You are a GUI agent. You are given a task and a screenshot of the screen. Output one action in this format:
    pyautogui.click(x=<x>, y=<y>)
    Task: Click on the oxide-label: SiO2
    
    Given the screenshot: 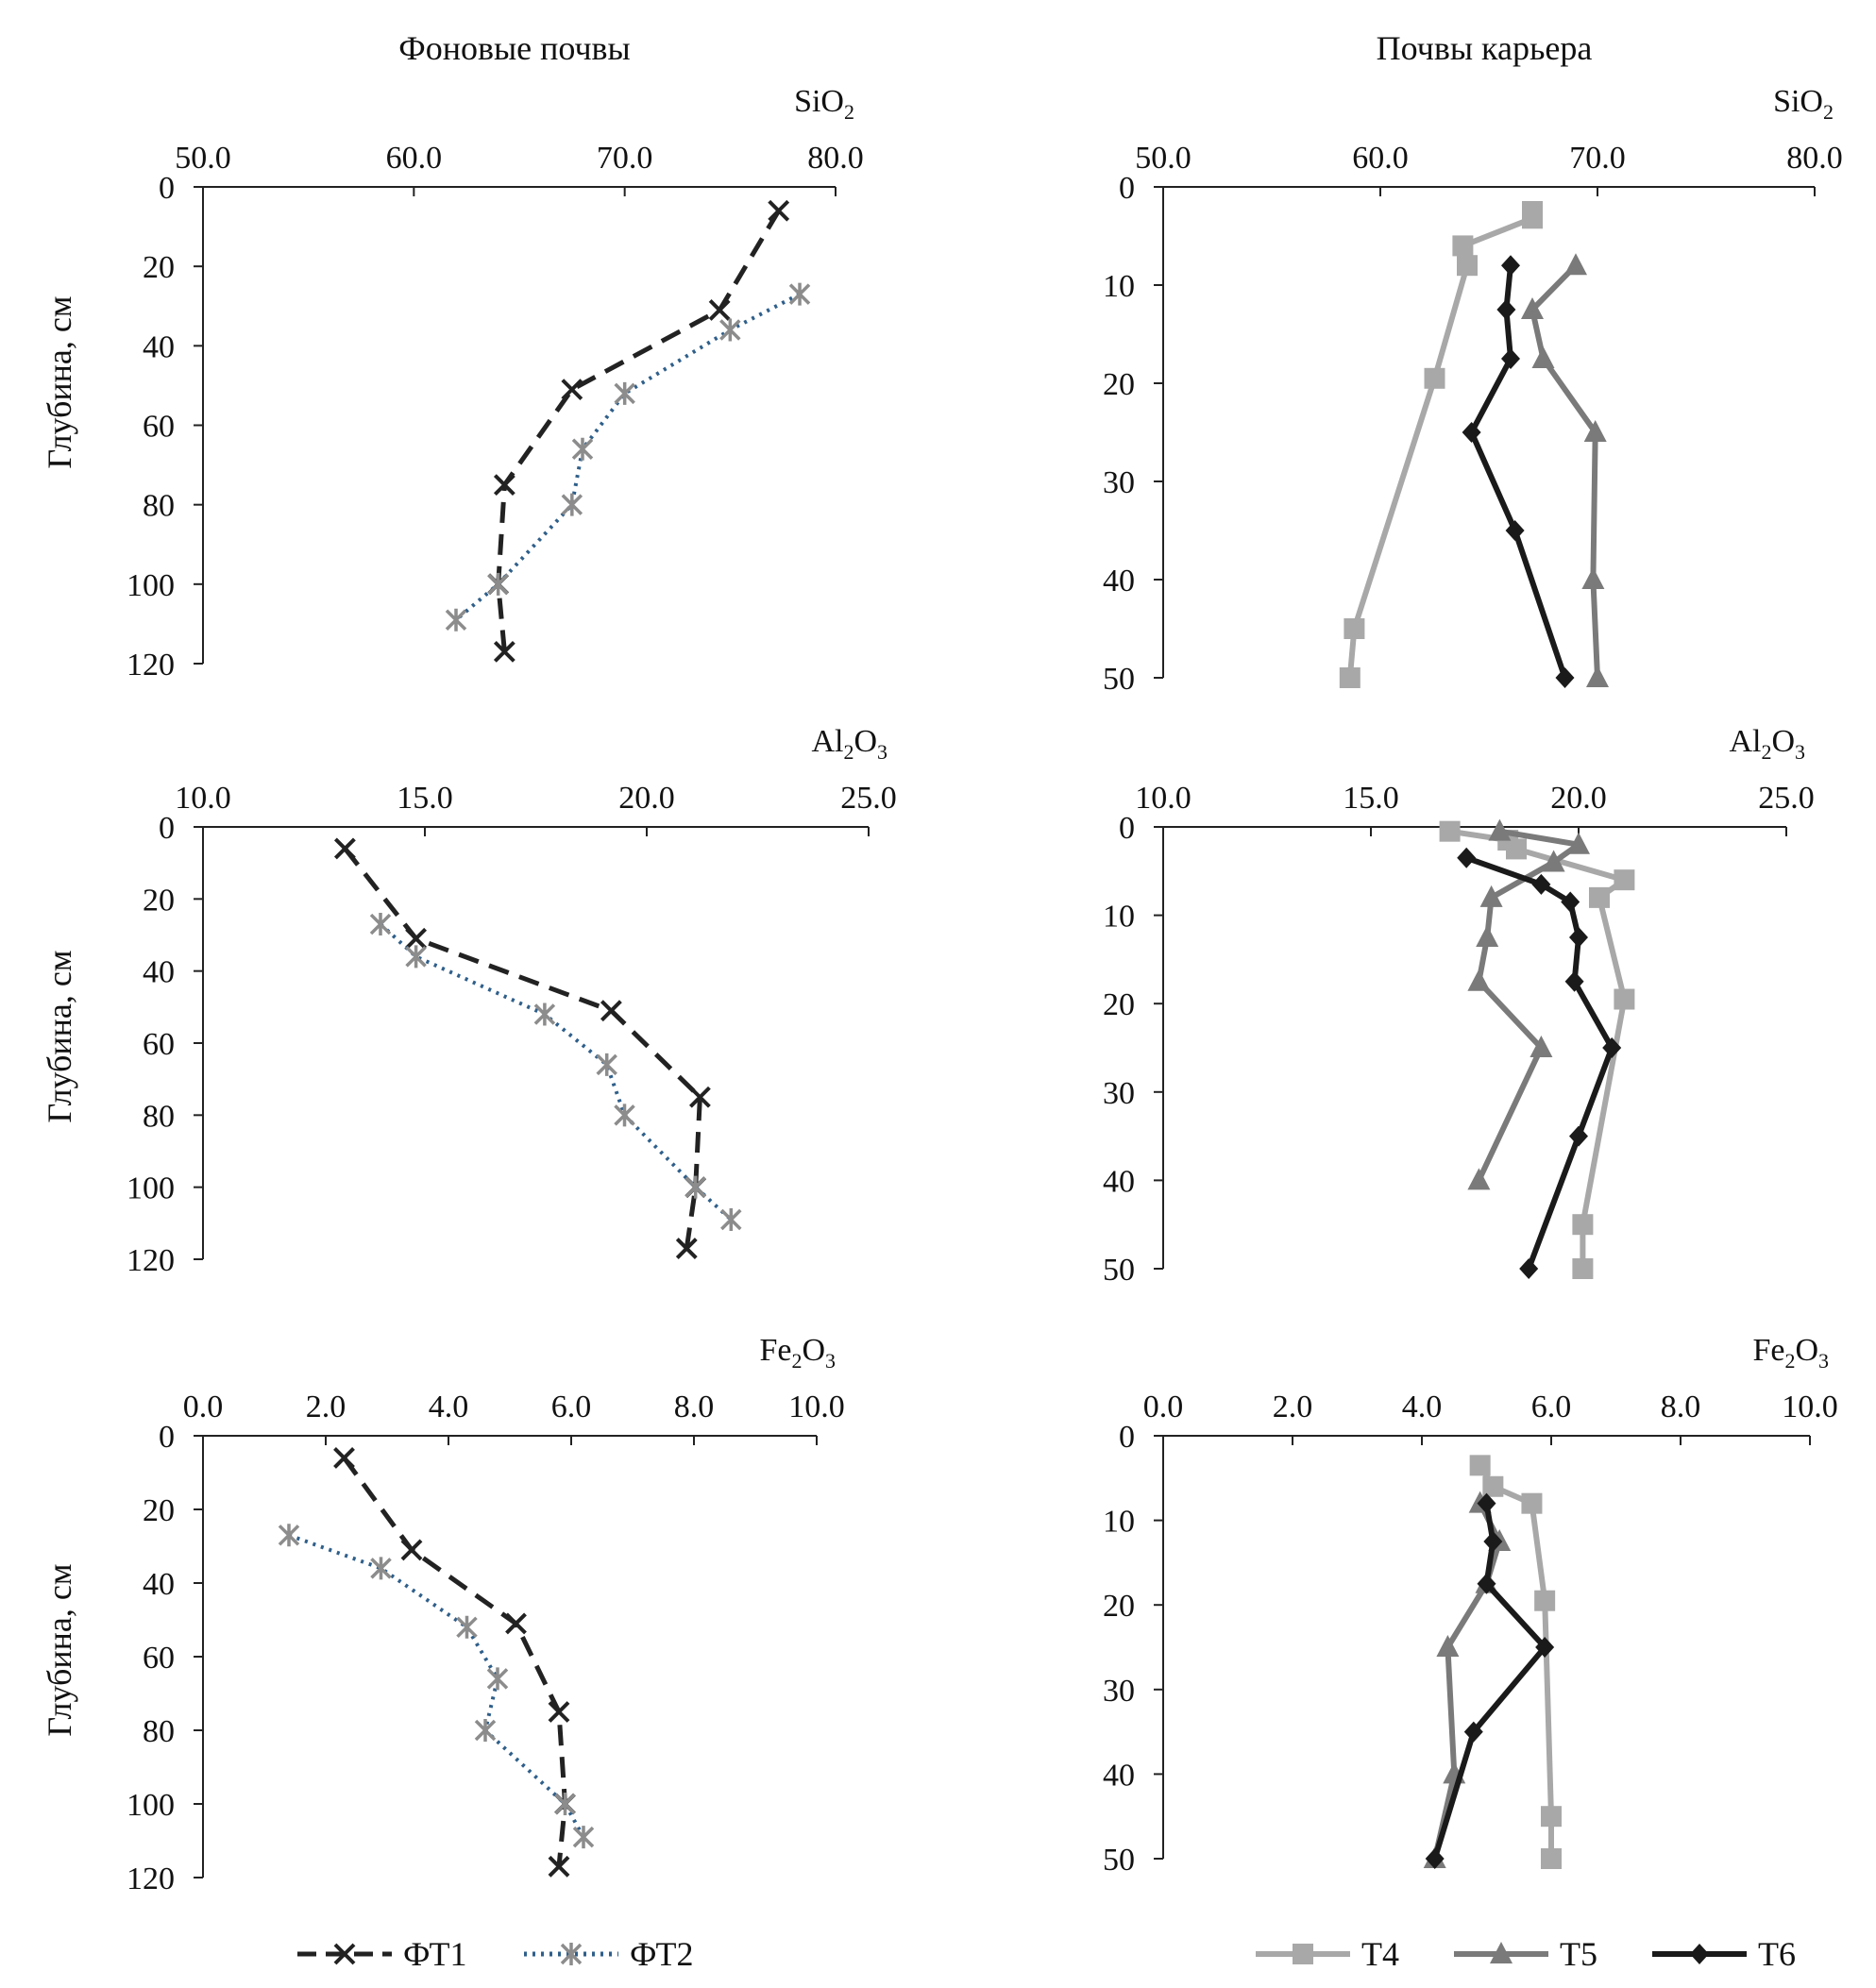 What is the action you would take?
    pyautogui.click(x=824, y=104)
    